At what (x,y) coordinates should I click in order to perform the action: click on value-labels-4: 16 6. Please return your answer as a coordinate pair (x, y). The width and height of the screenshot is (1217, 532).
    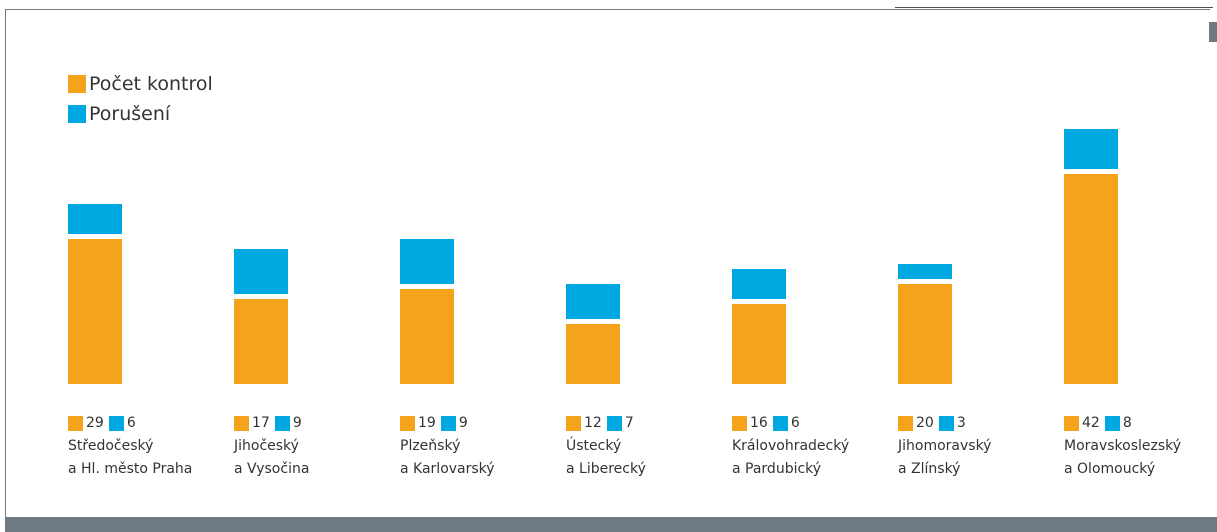
    Looking at the image, I should click on (812, 423).